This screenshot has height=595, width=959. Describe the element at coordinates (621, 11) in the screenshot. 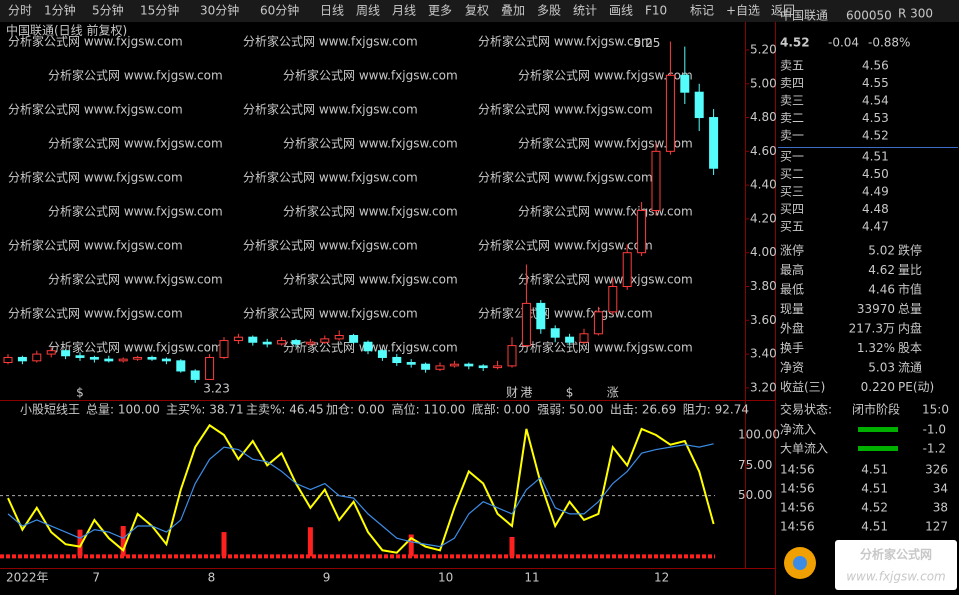

I see `toolbar-button: 画线` at that location.